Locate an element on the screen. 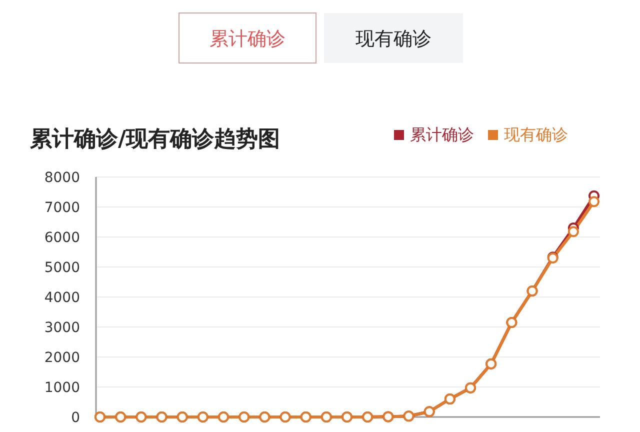 Image resolution: width=640 pixels, height=432 pixels. chart-title: 累计确诊/现有确诊趋势图 is located at coordinates (154, 139).